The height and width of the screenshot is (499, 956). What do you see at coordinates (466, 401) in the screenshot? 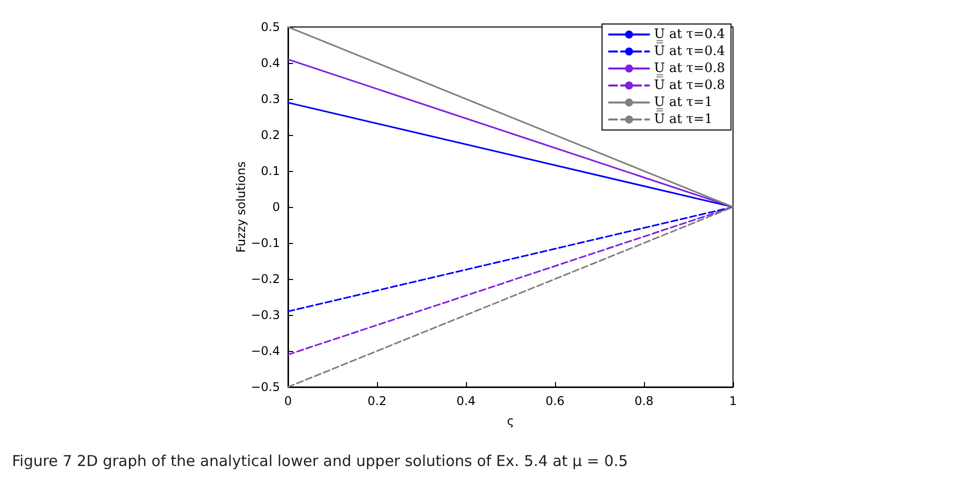
I see `x-tick-label: 0.4` at bounding box center [466, 401].